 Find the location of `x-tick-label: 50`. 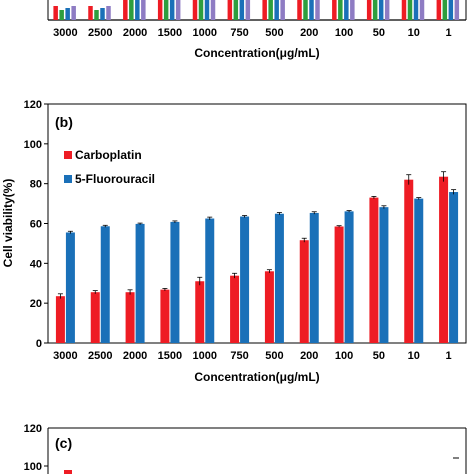

x-tick-label: 50 is located at coordinates (379, 356).